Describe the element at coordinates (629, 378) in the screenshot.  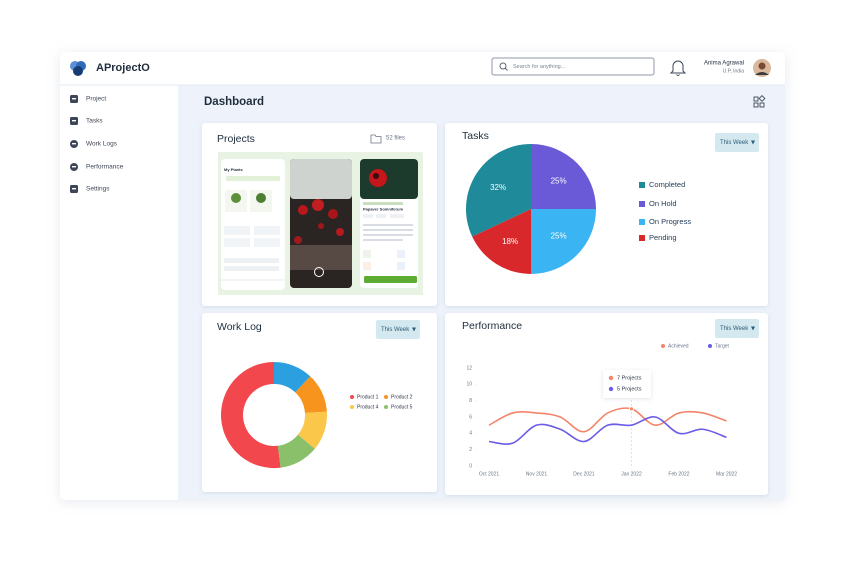
I see `tooltip-text: 7 Projects` at that location.